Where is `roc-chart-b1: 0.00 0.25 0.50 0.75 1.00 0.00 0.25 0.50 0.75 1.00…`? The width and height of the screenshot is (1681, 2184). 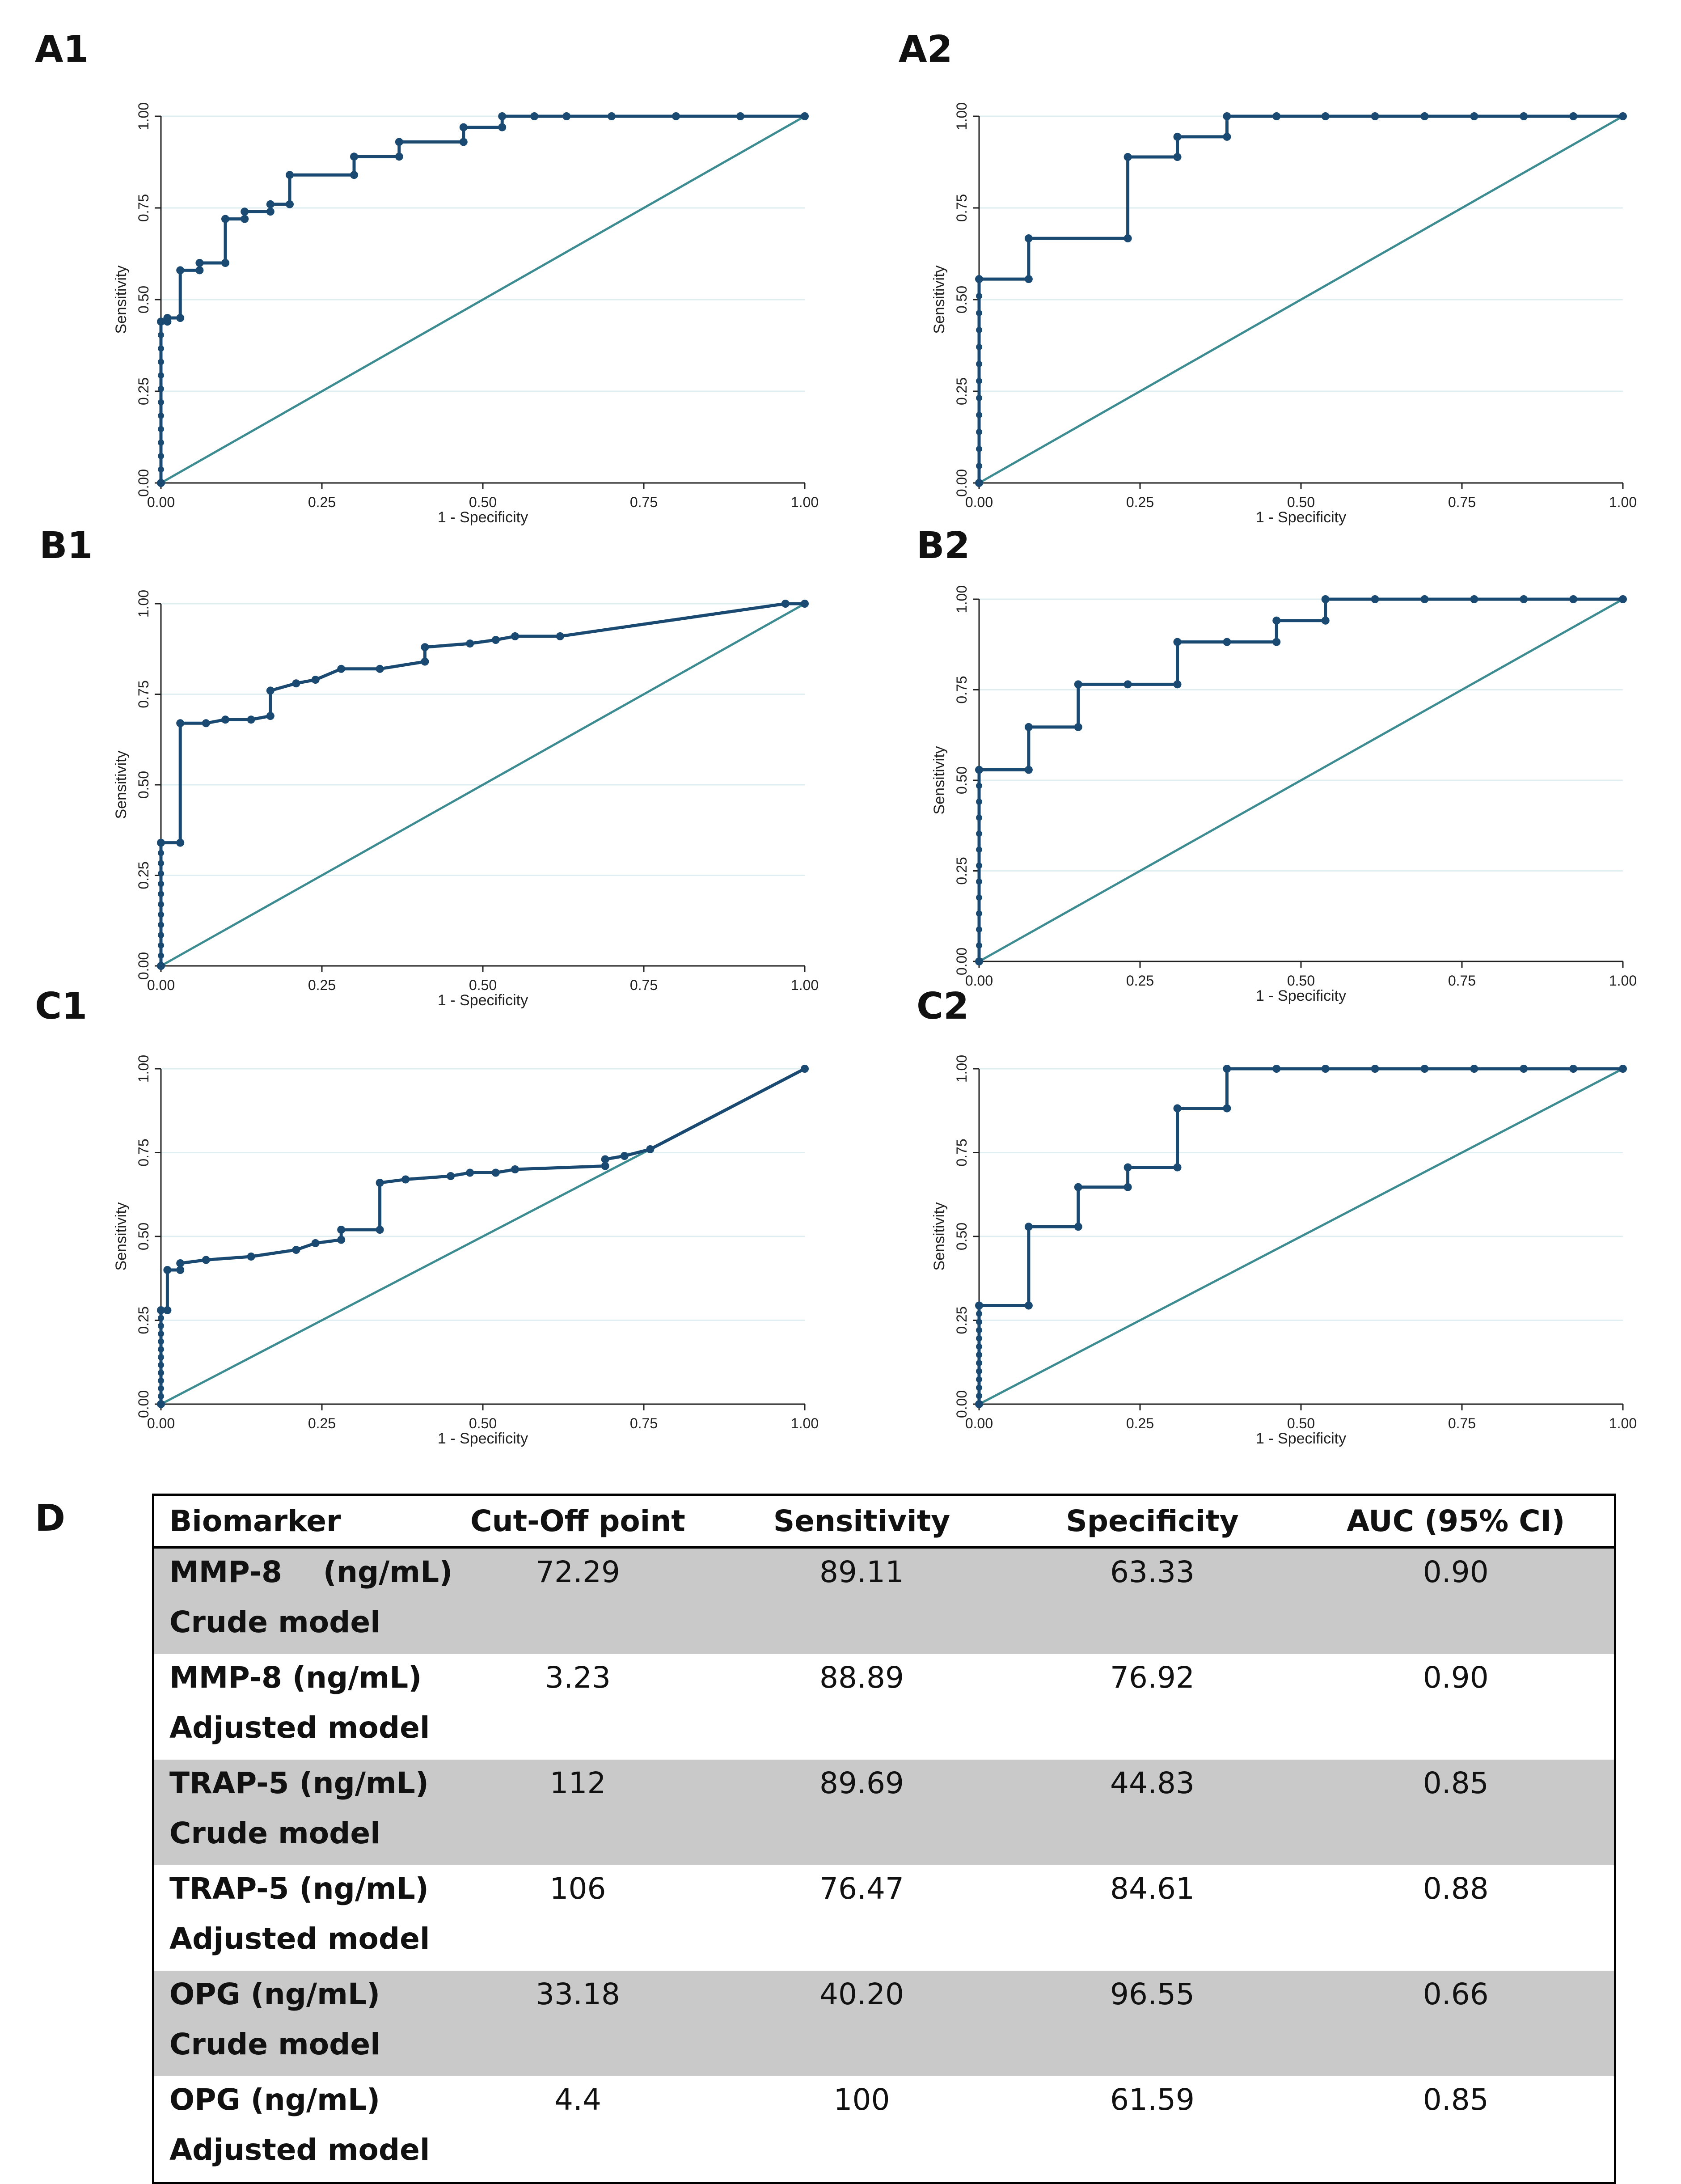
roc-chart-b1: 0.00 0.25 0.50 0.75 1.00 0.00 0.25 0.50 0.75 1.00… is located at coordinates (466, 799).